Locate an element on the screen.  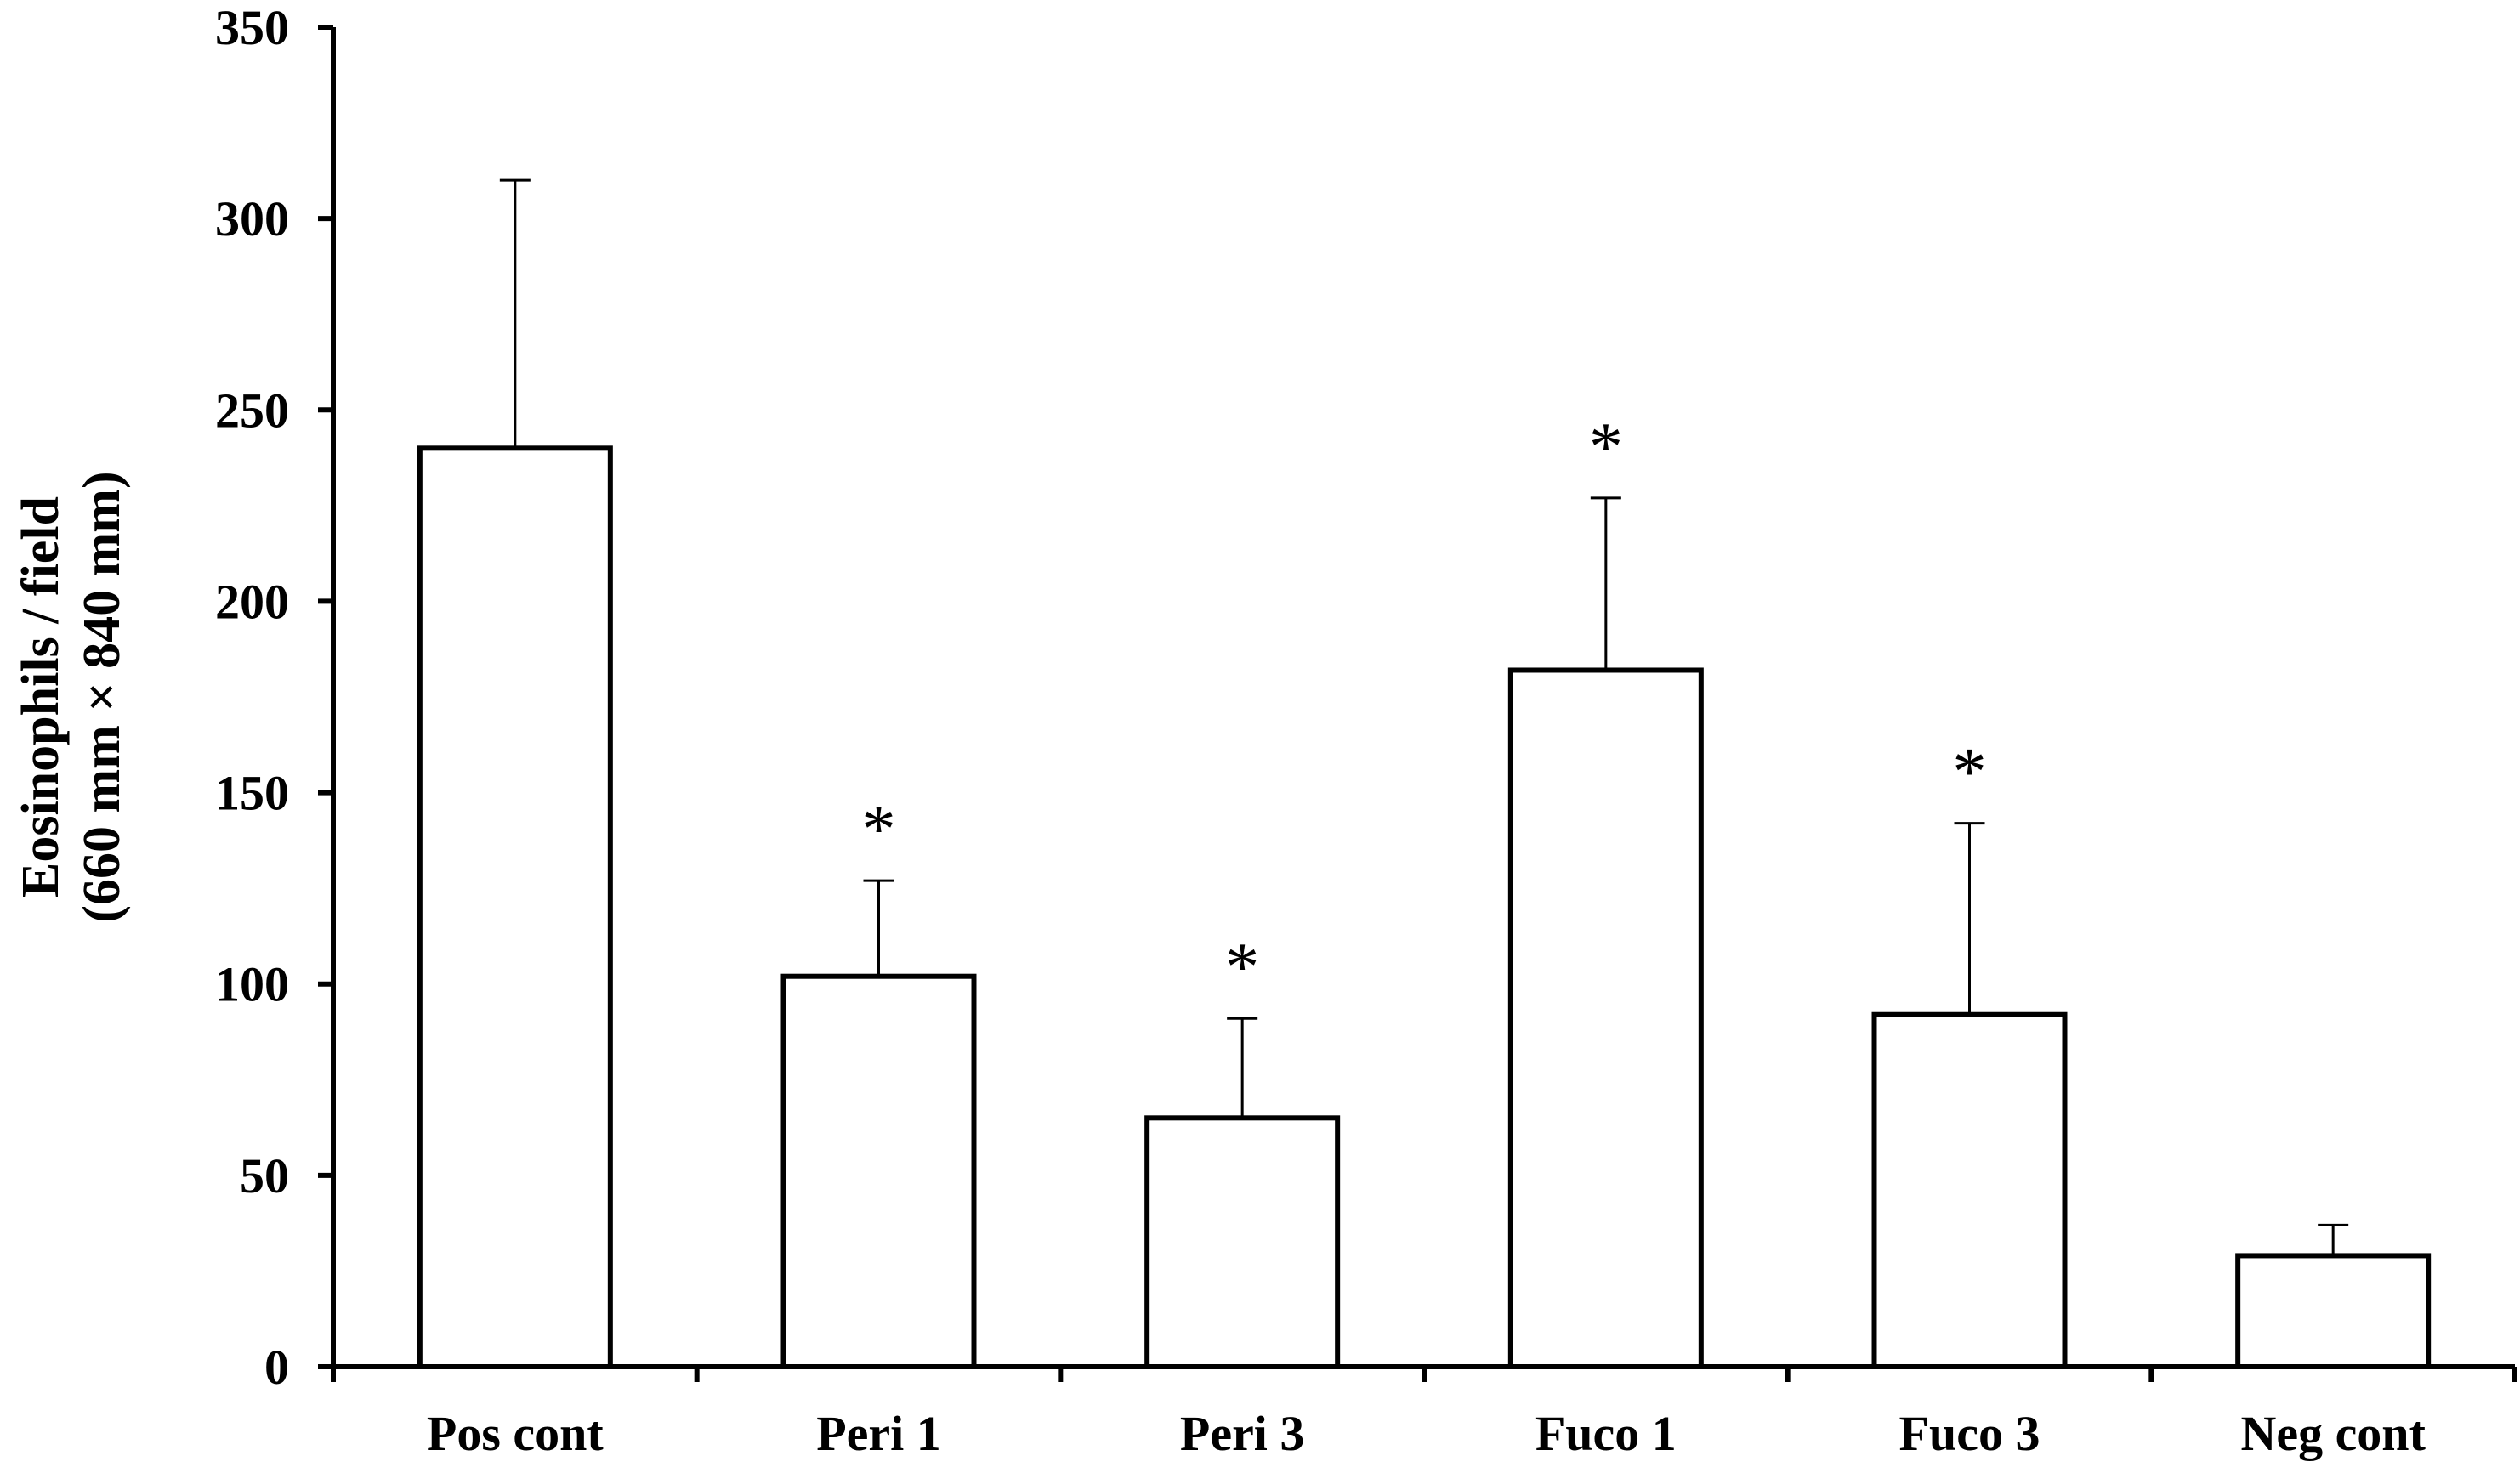
y-tick-label-2: 100 is located at coordinates (252, 985).